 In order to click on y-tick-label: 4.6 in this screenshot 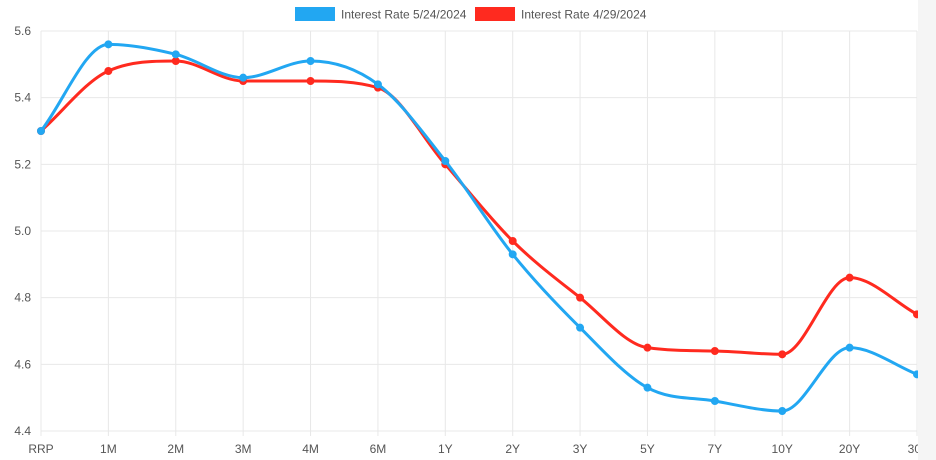, I will do `click(22, 364)`.